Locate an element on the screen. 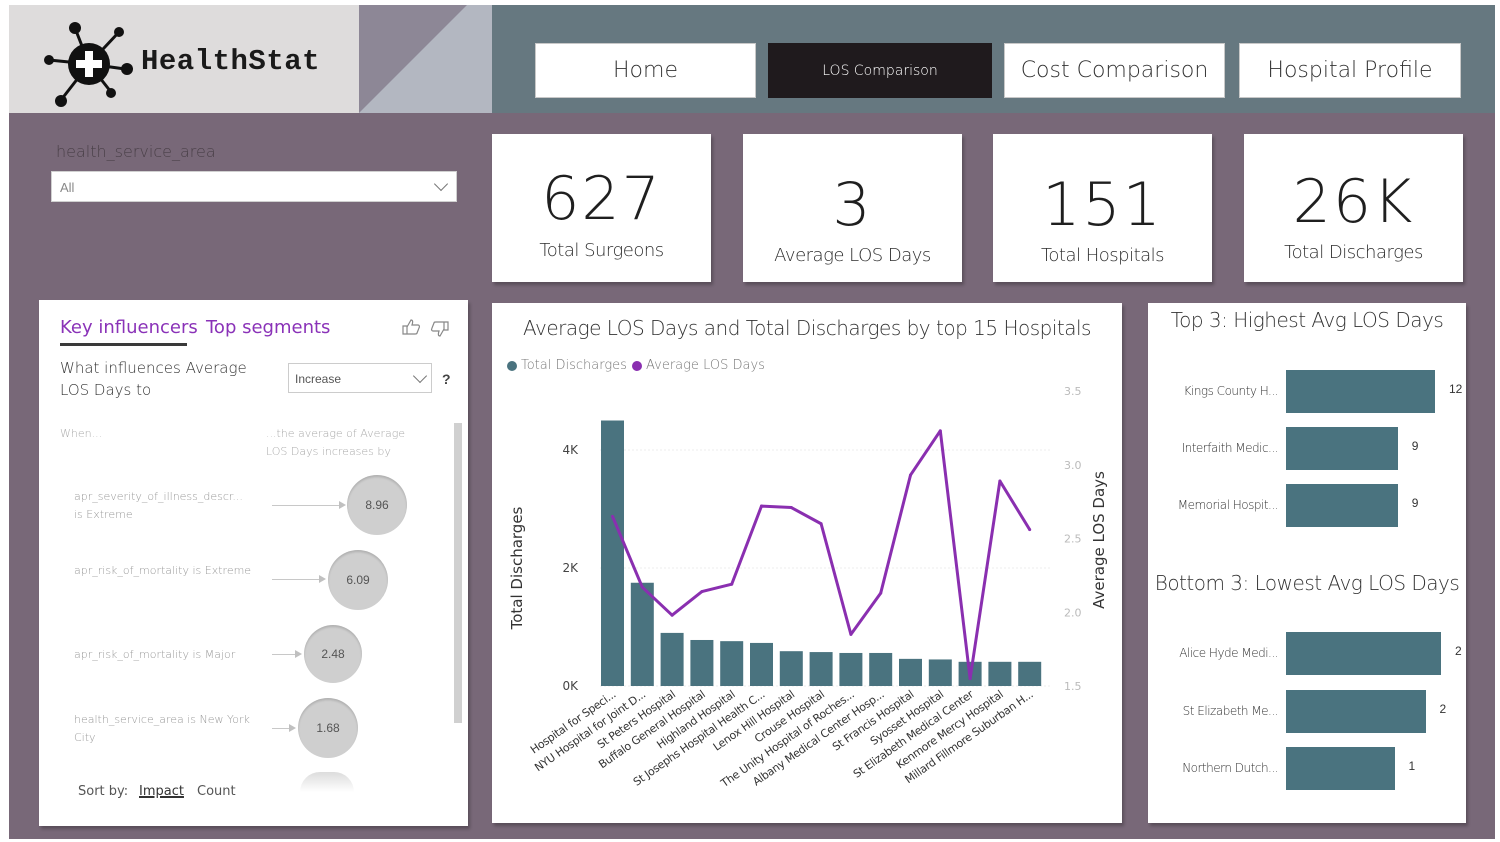 The height and width of the screenshot is (842, 1500). legend-item-total-discharges: Total Discharges is located at coordinates (567, 365).